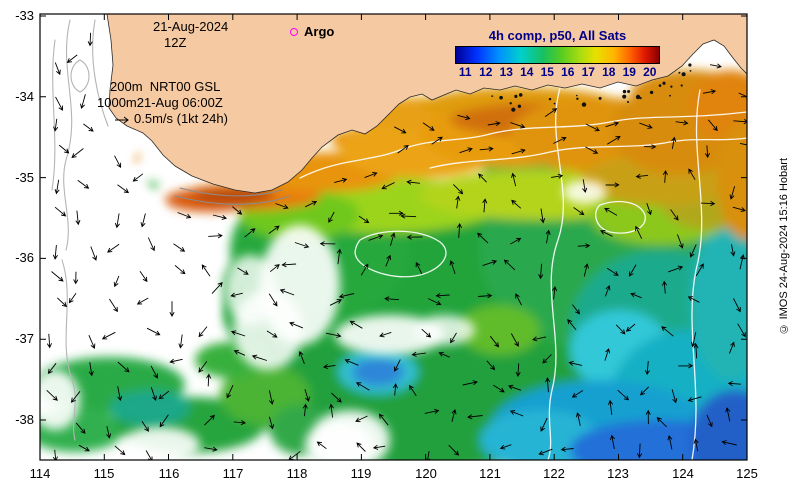 This screenshot has height=492, width=791. I want to click on colorbar-tick: 14, so click(527, 72).